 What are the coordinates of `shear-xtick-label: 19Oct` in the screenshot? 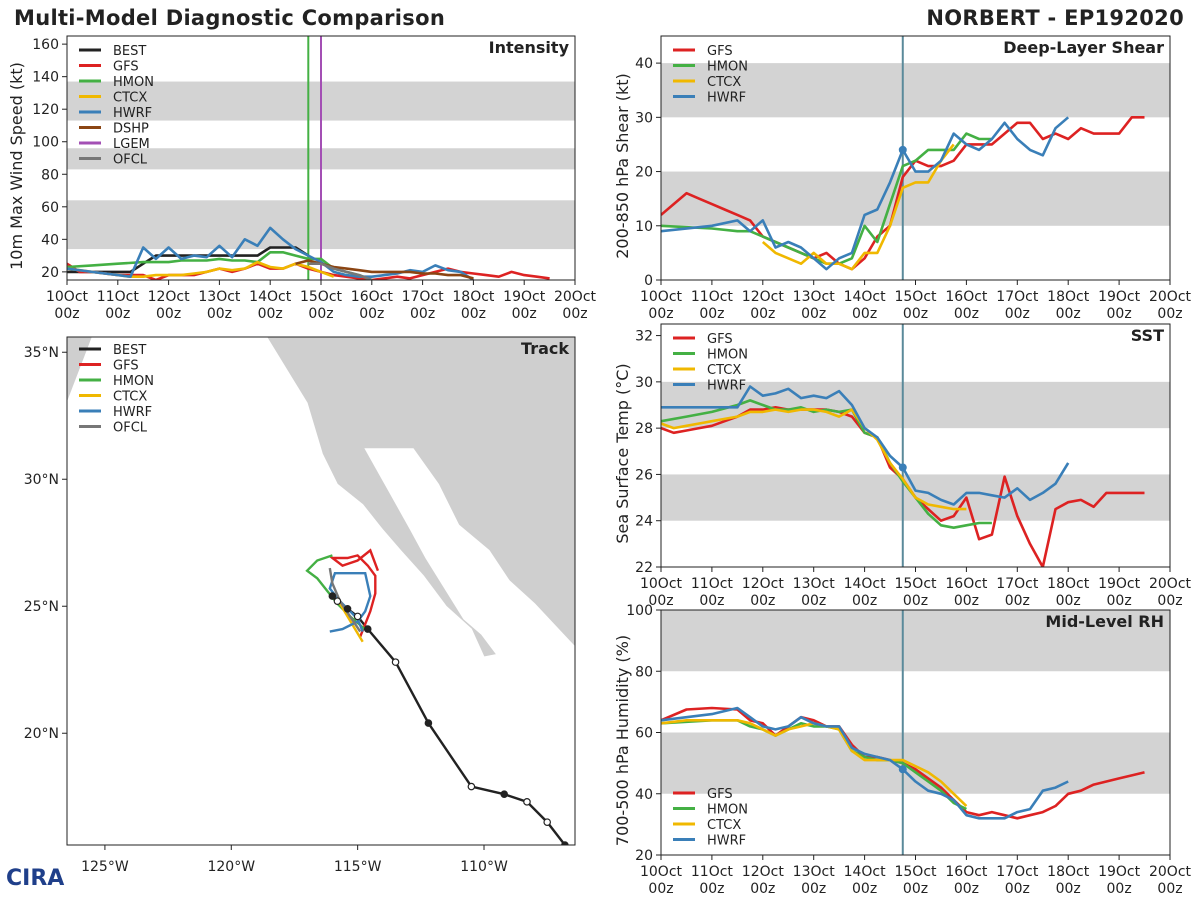 It's located at (1119, 297).